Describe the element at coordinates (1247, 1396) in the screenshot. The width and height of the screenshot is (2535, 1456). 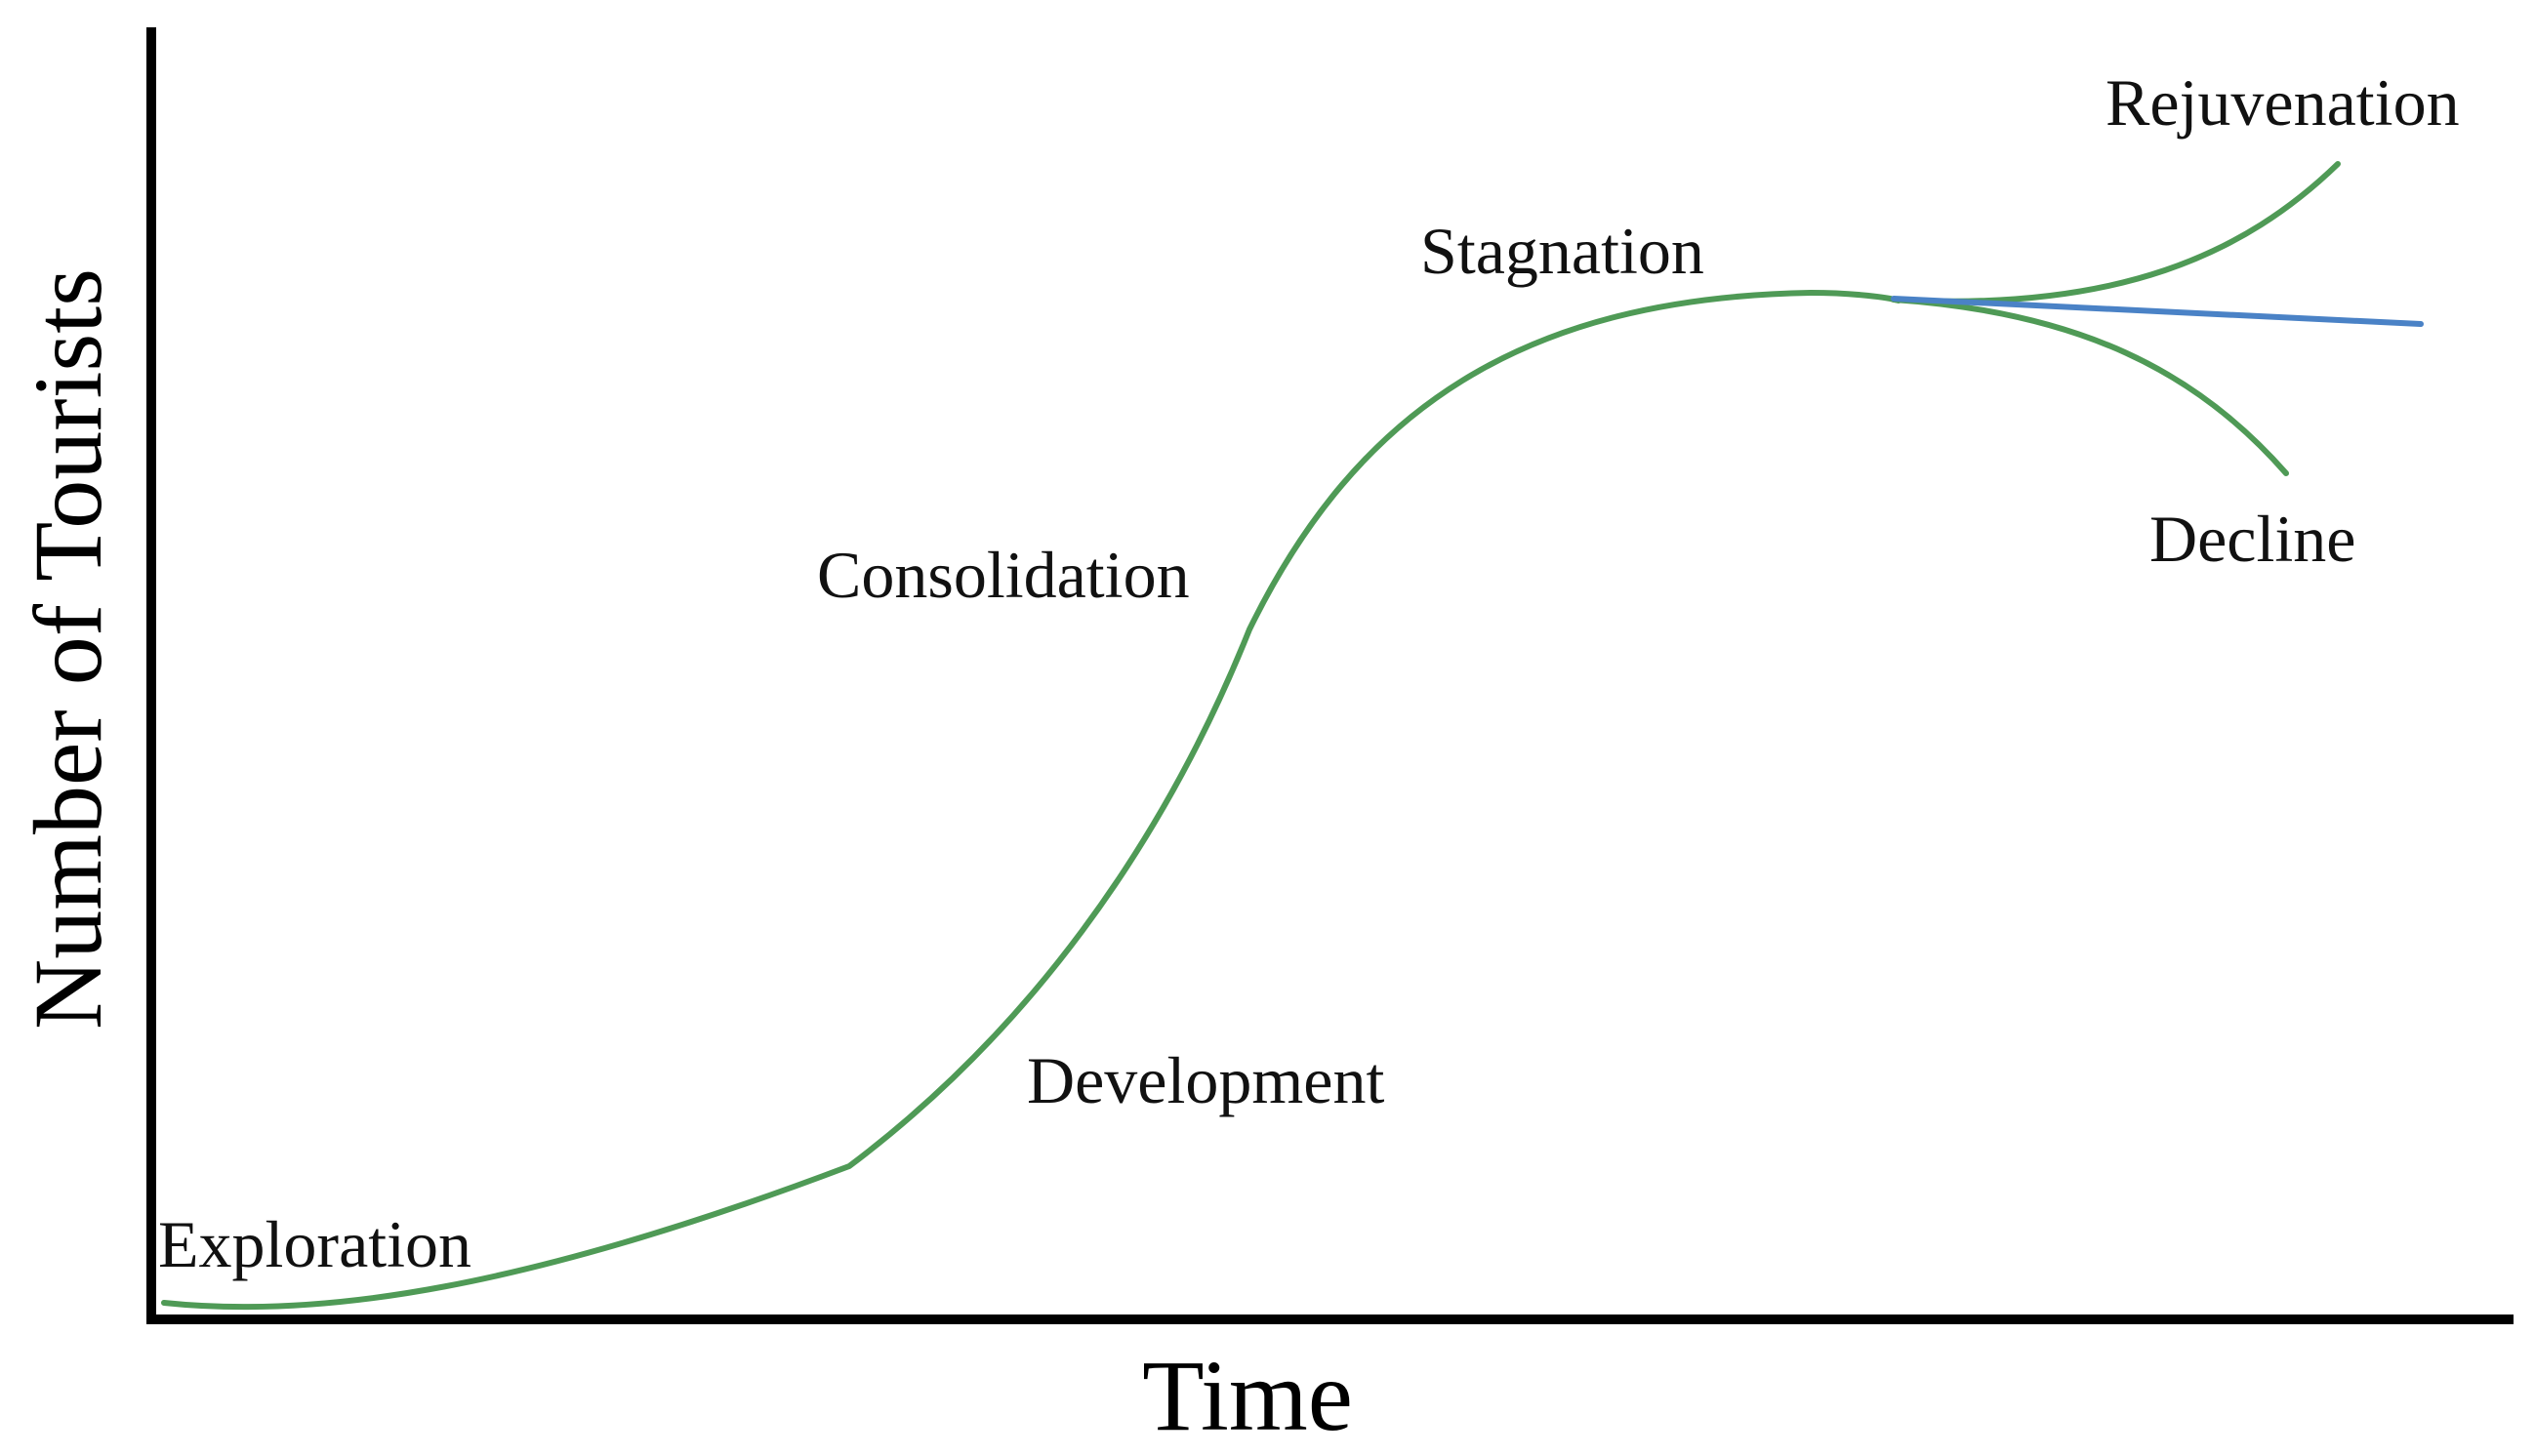
I see `x-axis-title: Time` at that location.